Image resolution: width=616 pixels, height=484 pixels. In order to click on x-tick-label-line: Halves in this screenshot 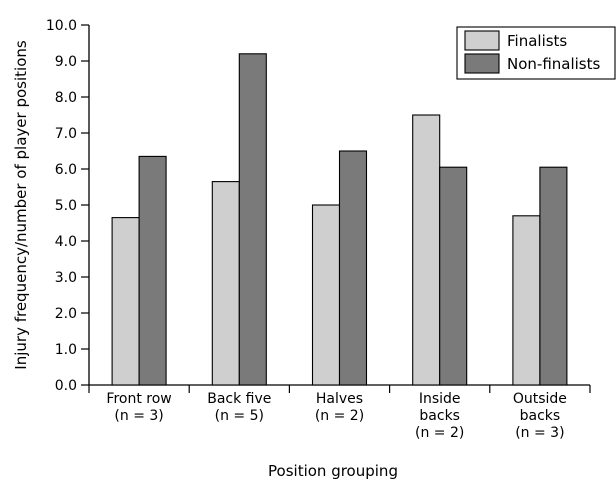, I will do `click(339, 399)`.